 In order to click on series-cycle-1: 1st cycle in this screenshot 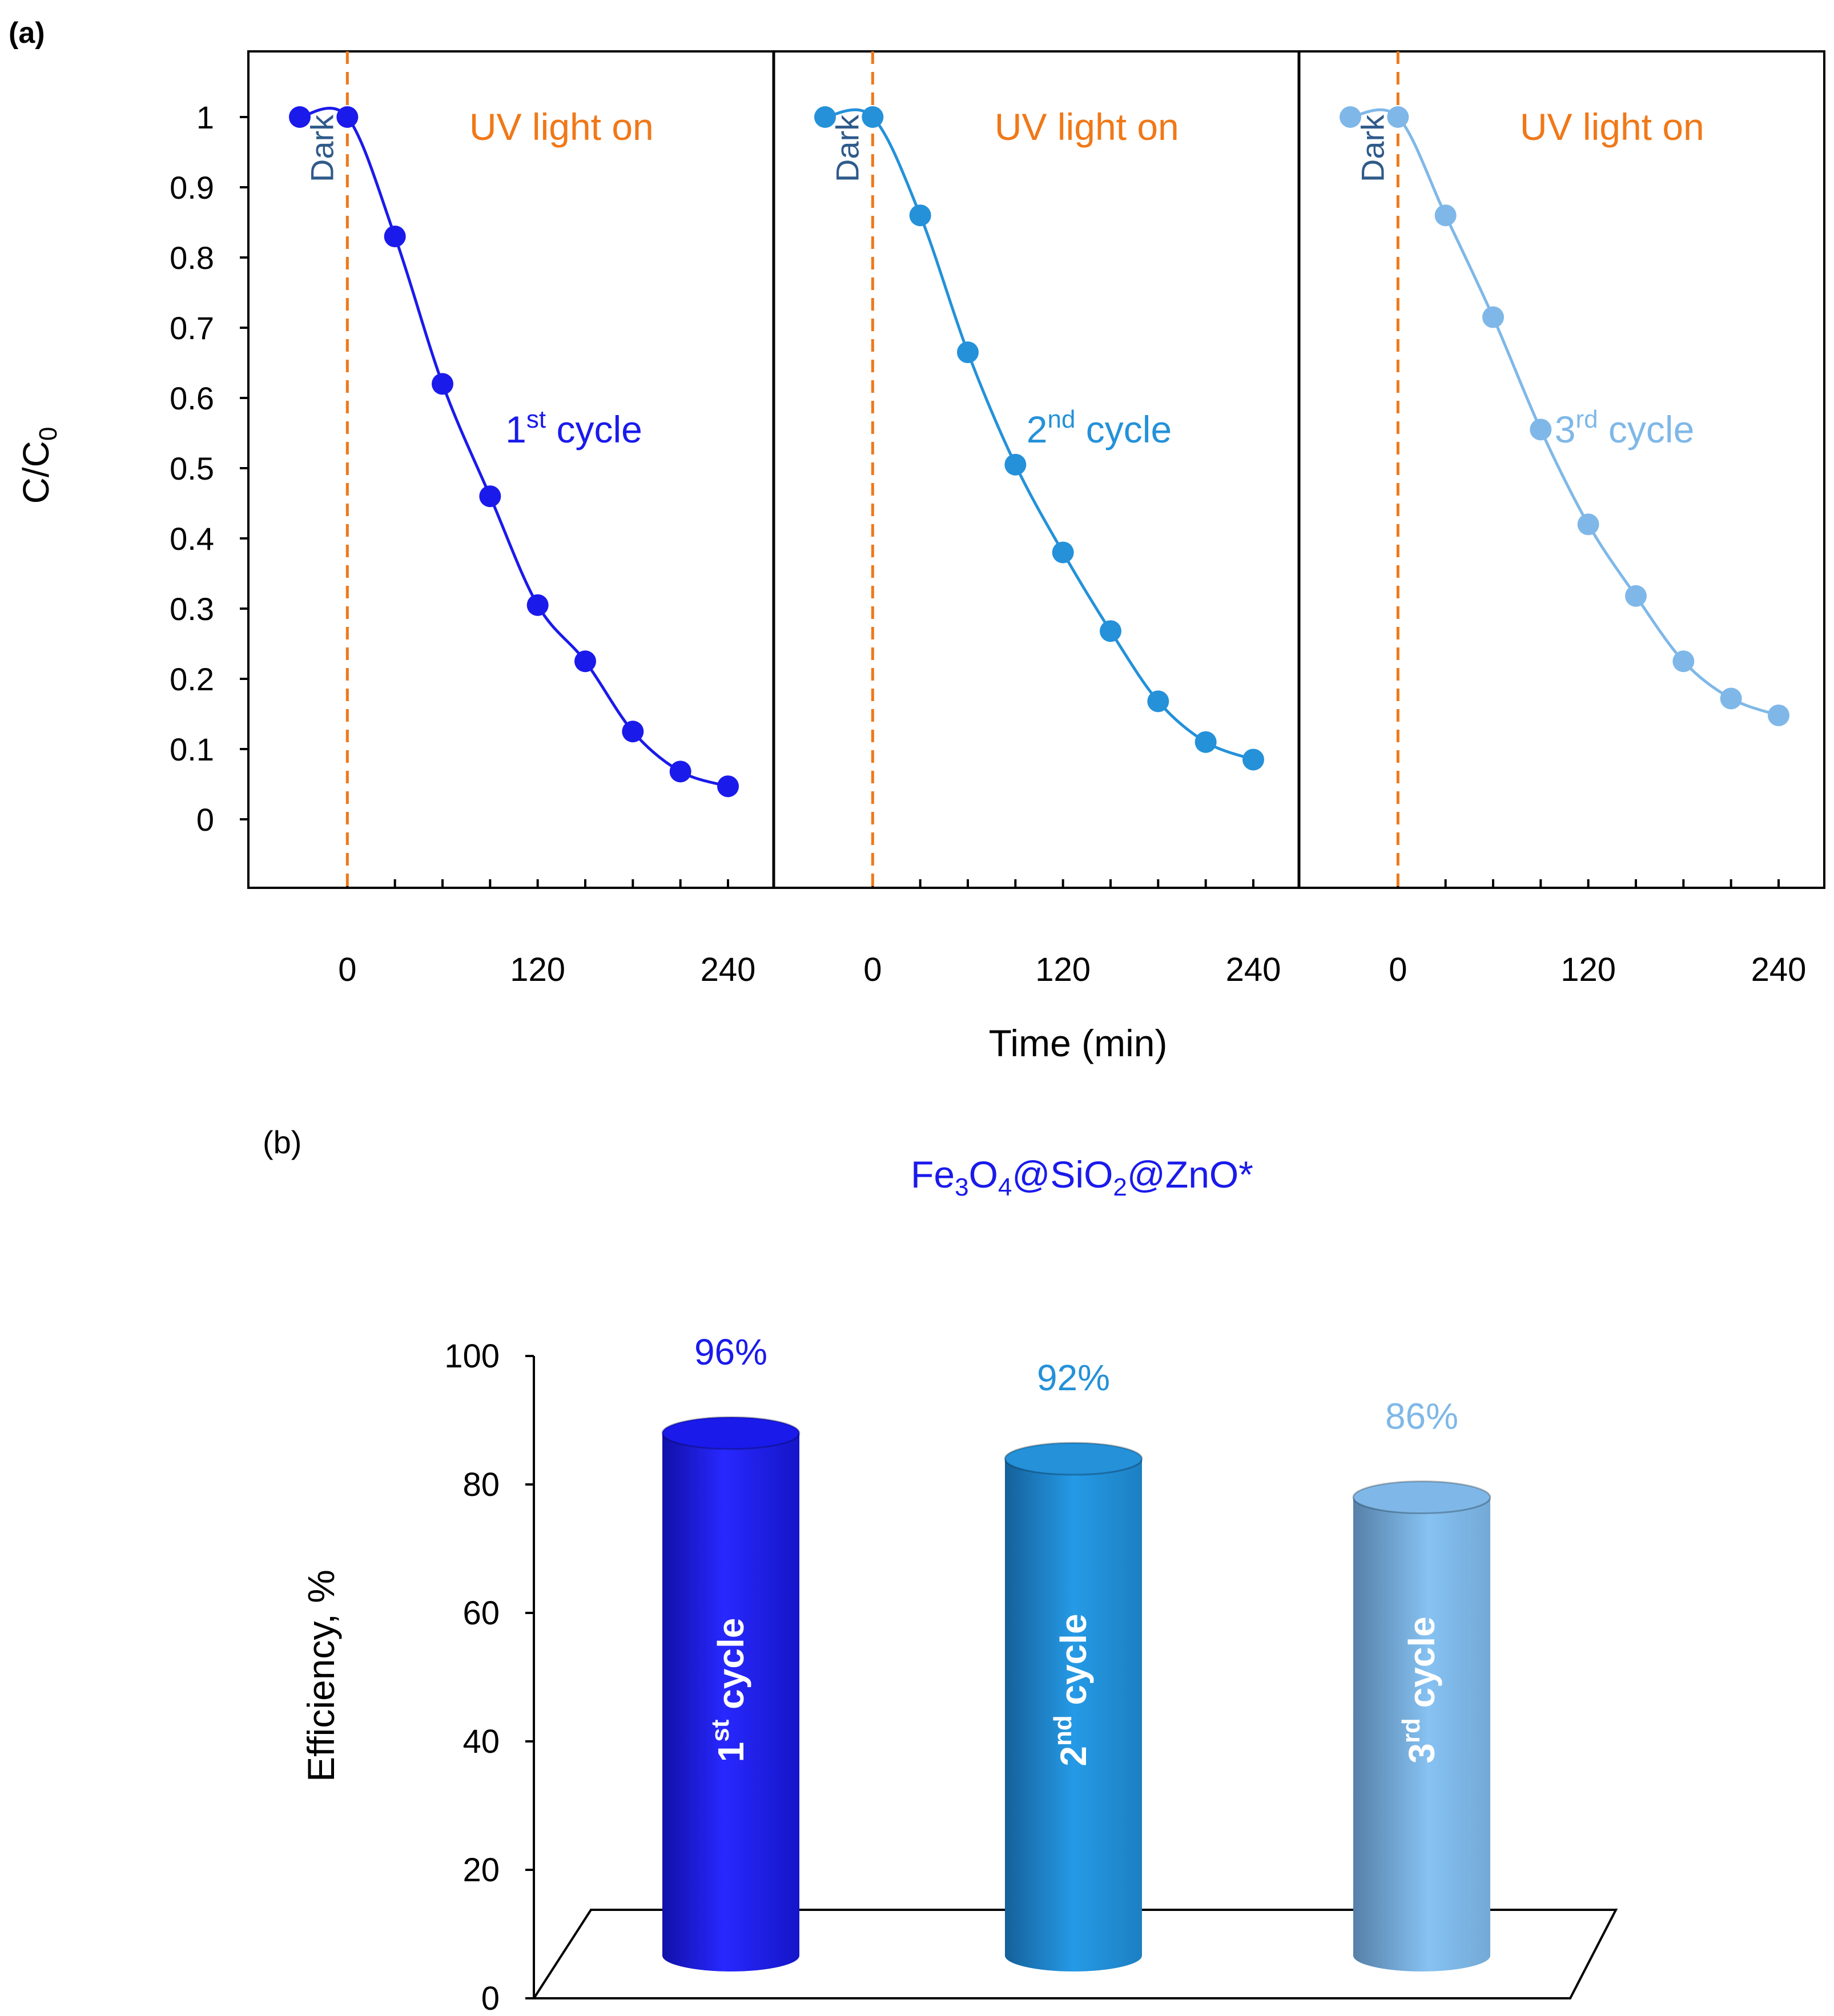, I will do `click(514, 452)`.